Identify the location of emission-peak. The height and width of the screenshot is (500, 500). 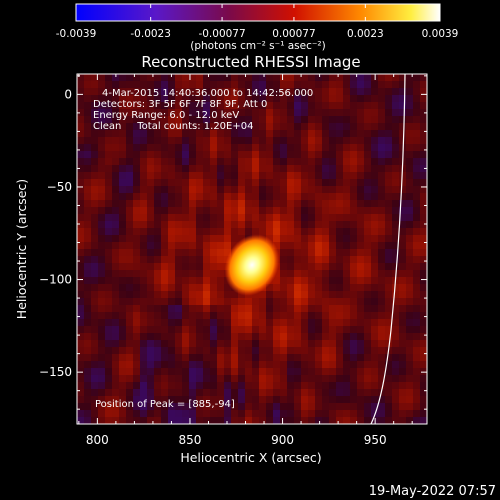
(252, 265).